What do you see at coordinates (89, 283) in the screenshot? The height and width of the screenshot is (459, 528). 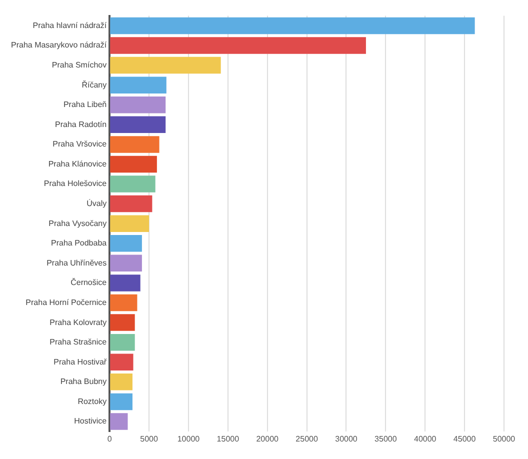 I see `y-tick-label: Černošice` at bounding box center [89, 283].